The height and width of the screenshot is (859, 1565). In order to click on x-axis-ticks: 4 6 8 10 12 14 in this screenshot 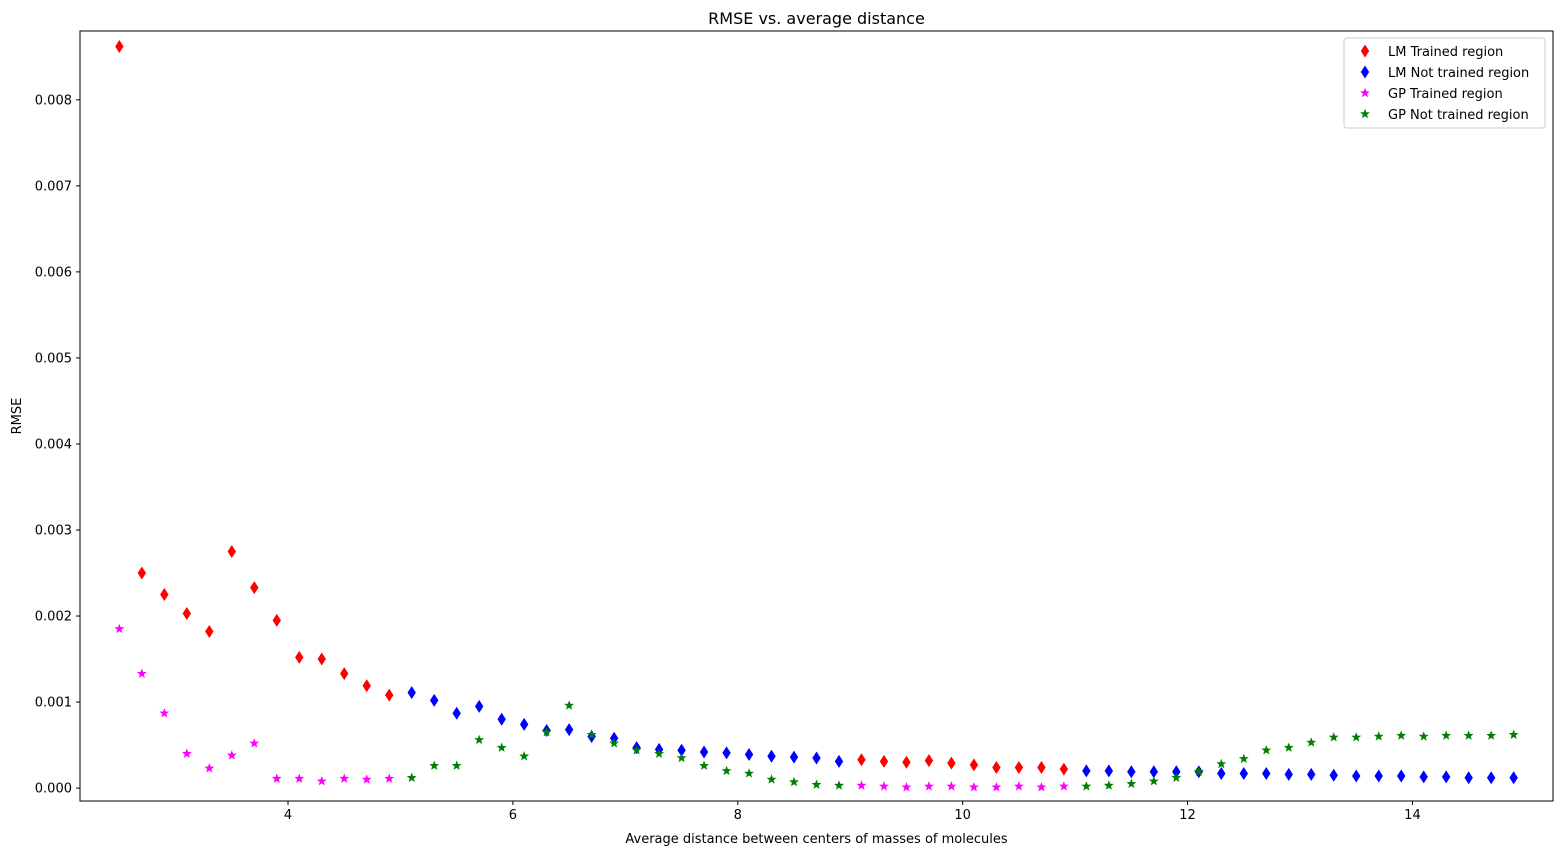, I will do `click(852, 812)`.